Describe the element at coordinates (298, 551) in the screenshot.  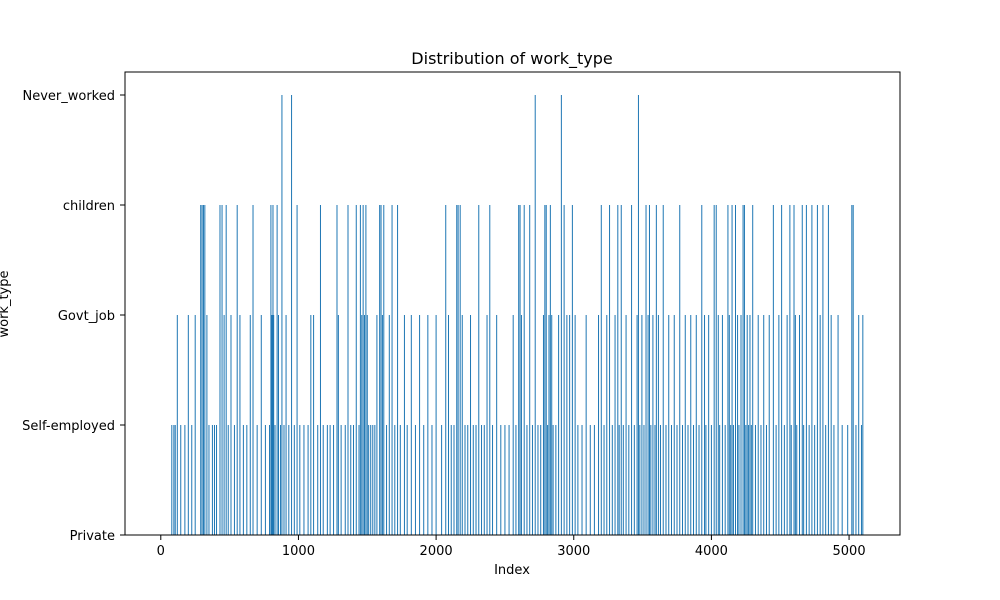
I see `x-tick-label-1: 1000` at that location.